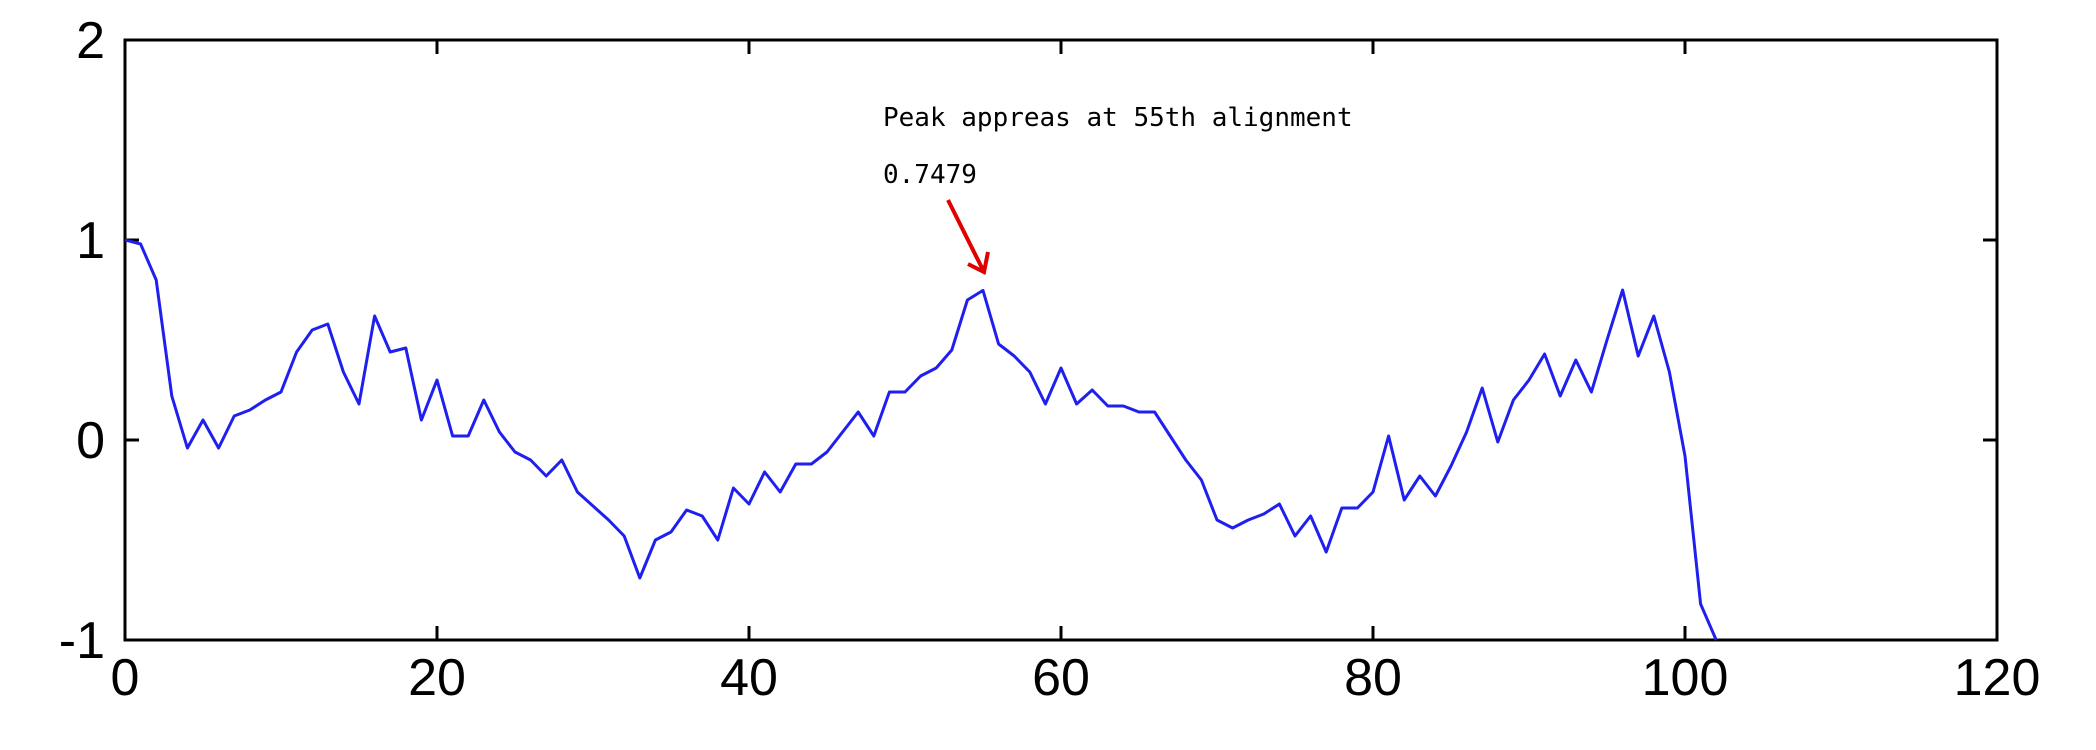  I want to click on x-tick-label: 40, so click(749, 678).